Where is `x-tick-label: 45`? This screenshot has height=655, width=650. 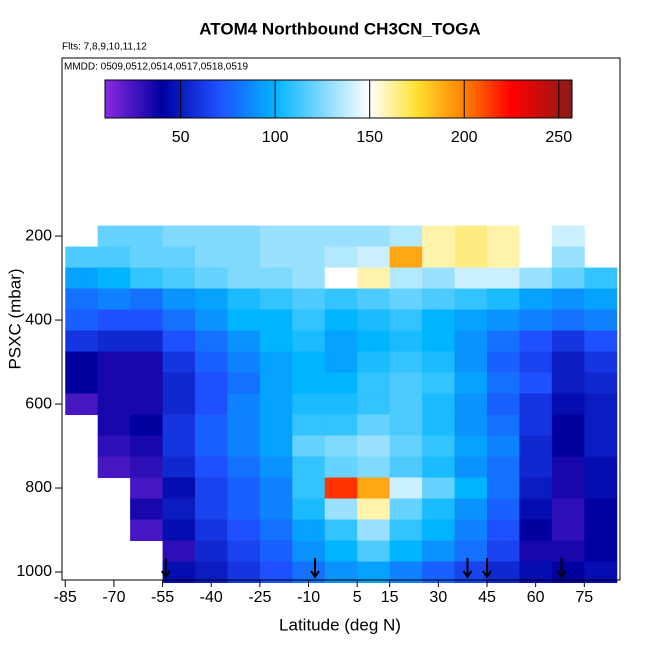
x-tick-label: 45 is located at coordinates (487, 597).